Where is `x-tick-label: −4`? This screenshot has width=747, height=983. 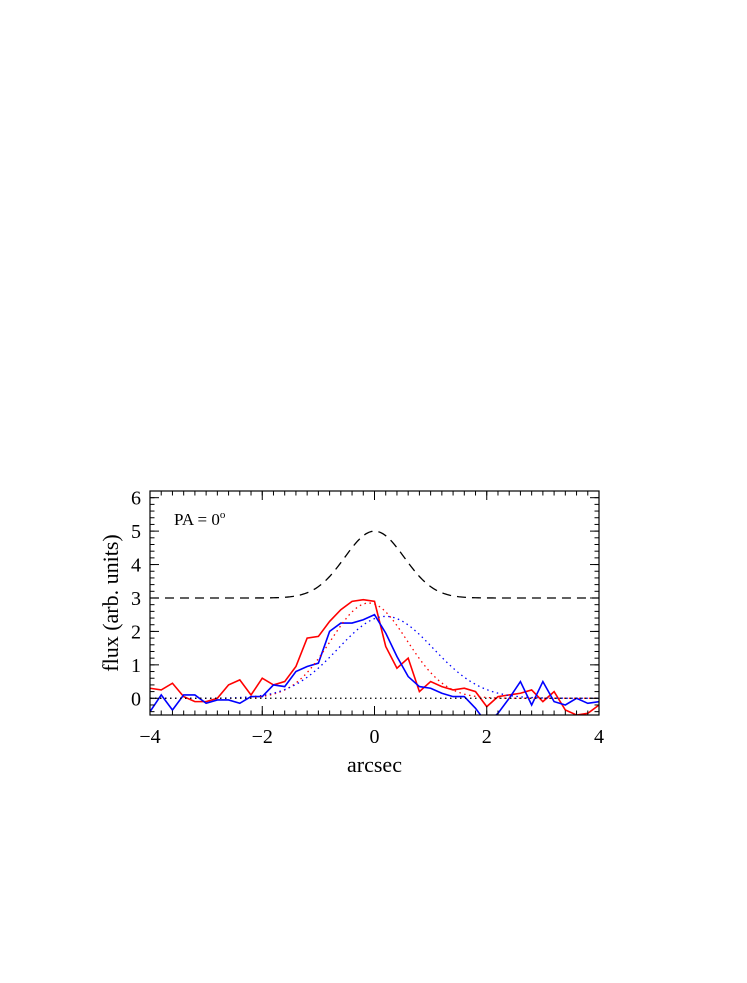 x-tick-label: −4 is located at coordinates (149, 737).